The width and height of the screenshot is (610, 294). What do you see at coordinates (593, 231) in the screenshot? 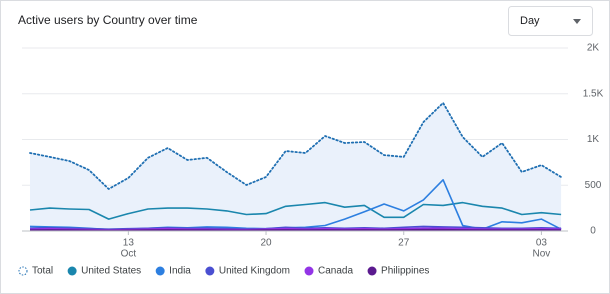
I see `y-tick-label: 0` at bounding box center [593, 231].